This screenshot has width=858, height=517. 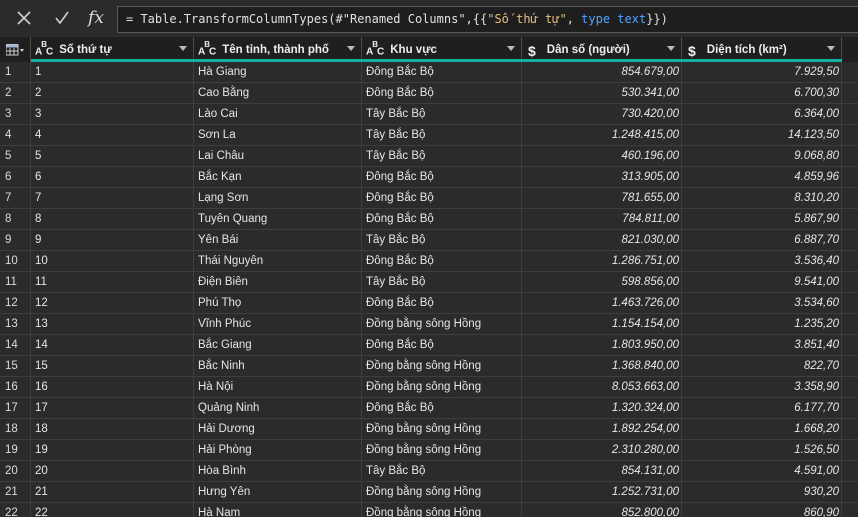 What do you see at coordinates (278, 366) in the screenshot?
I see `cell-ten-tinh: Bắc Ninh` at bounding box center [278, 366].